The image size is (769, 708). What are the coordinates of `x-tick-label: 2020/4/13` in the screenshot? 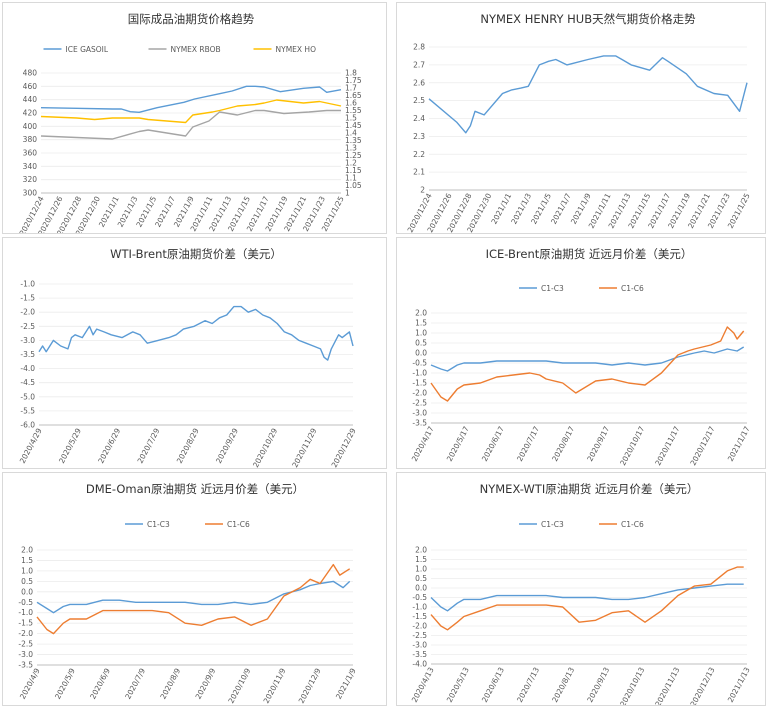 It's located at (423, 685).